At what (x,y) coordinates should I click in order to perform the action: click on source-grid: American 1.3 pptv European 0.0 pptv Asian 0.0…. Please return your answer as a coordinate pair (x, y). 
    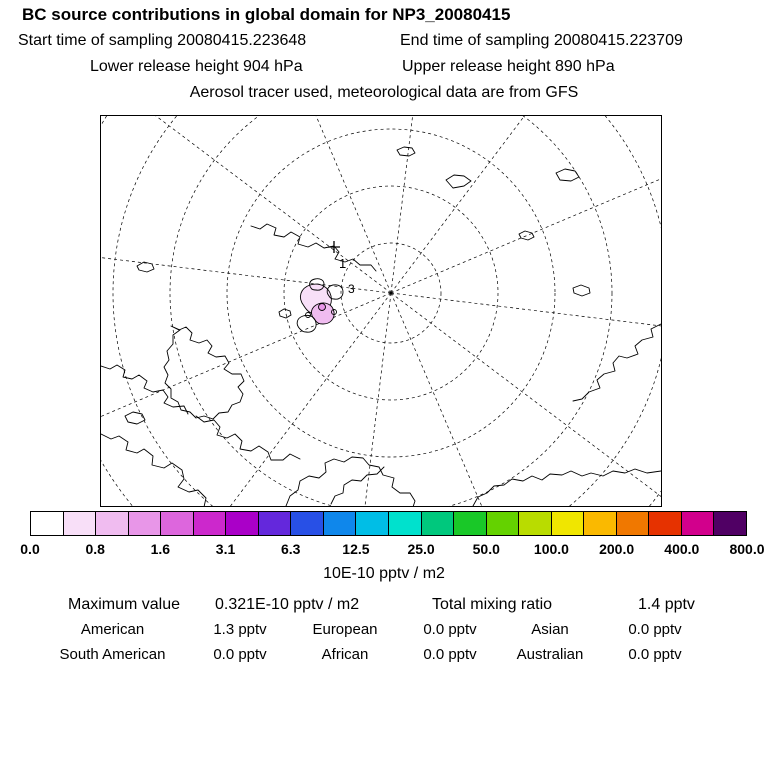
    Looking at the image, I should click on (384, 642).